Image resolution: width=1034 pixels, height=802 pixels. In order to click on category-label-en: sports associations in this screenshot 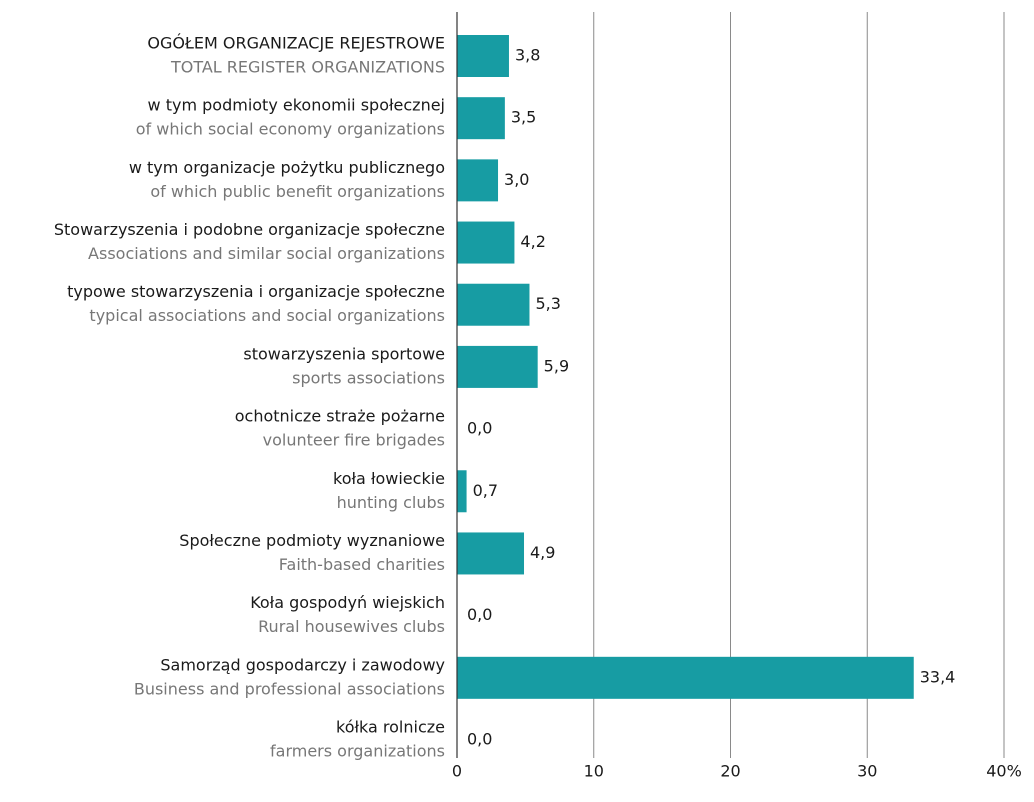, I will do `click(368, 377)`.